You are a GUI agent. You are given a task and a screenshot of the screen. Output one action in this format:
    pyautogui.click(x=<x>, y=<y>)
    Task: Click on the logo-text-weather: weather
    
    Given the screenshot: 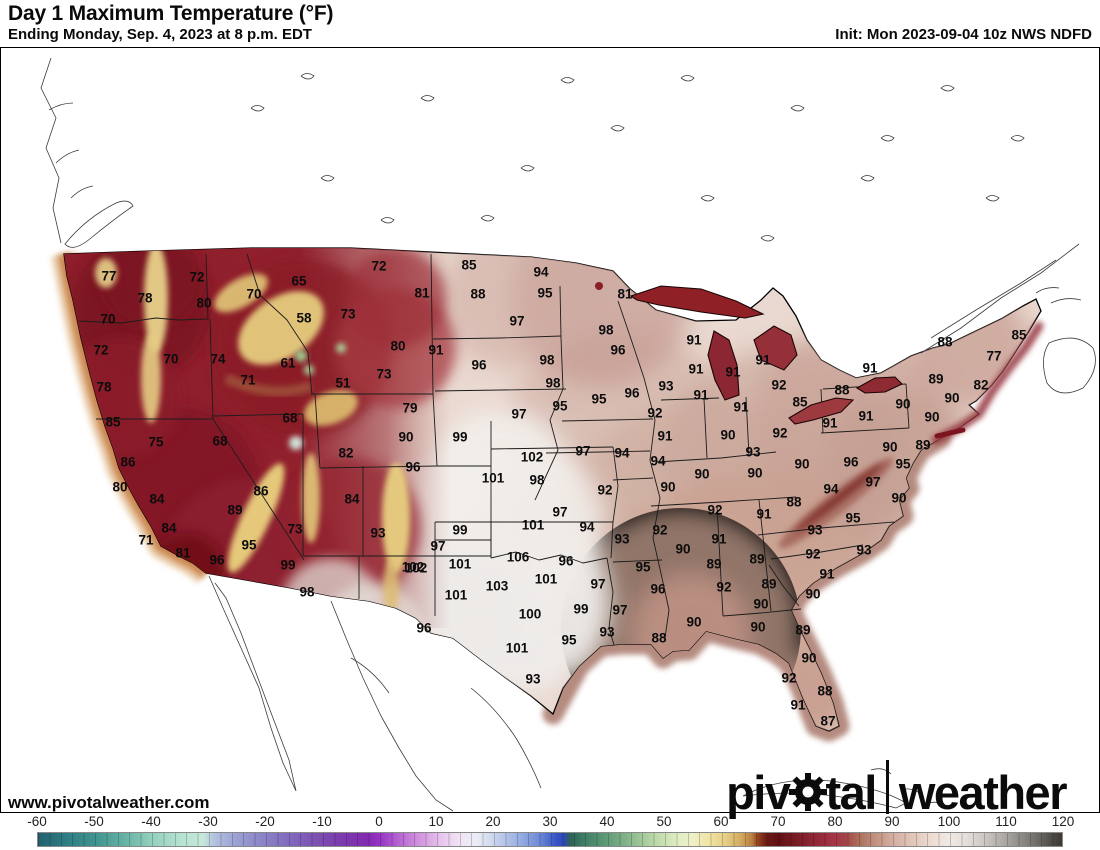 What is the action you would take?
    pyautogui.click(x=983, y=792)
    